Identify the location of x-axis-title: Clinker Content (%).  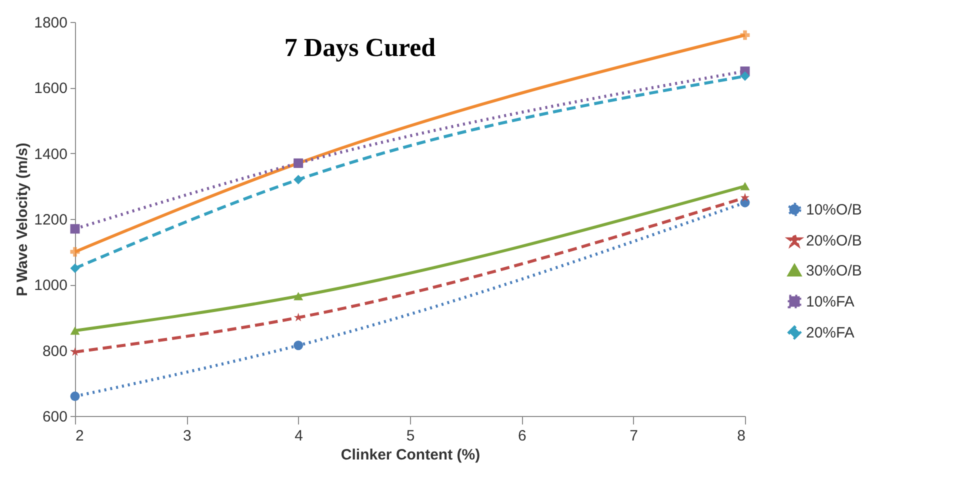
(410, 455).